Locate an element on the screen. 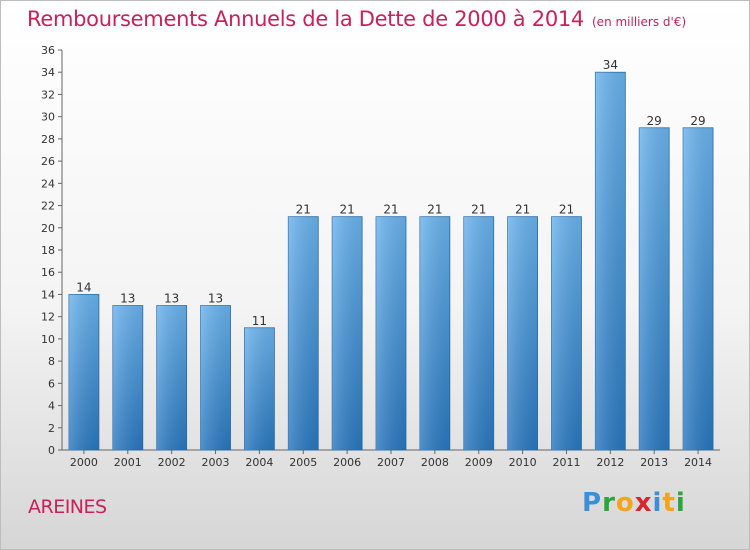  logo-letter: r is located at coordinates (609, 503).